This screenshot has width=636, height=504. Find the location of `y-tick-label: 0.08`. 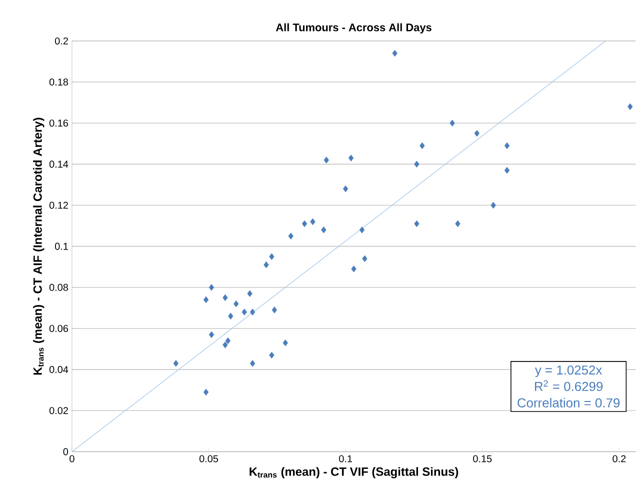

y-tick-label: 0.08 is located at coordinates (58, 288).